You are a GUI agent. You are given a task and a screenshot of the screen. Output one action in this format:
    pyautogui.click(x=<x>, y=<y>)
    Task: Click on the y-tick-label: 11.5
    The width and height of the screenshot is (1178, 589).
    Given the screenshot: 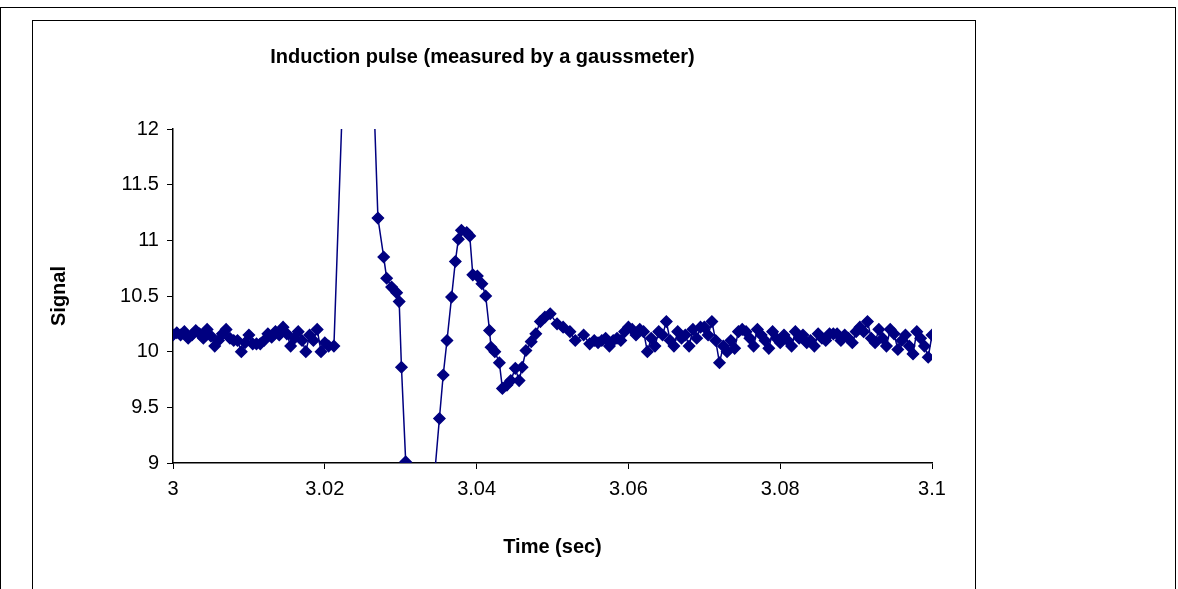 What is the action you would take?
    pyautogui.click(x=140, y=183)
    